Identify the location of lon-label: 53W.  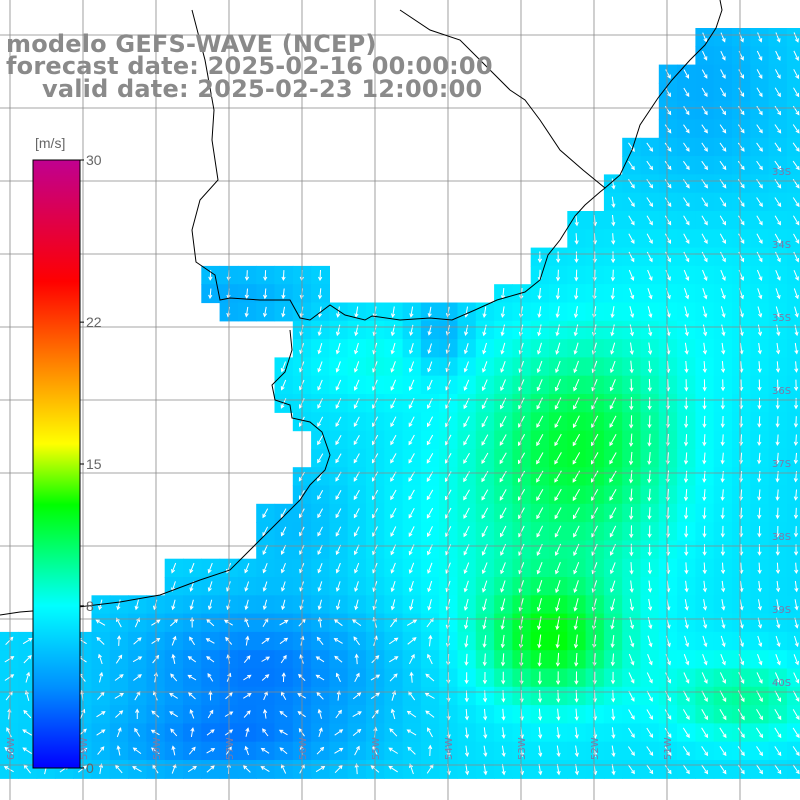
(522, 748).